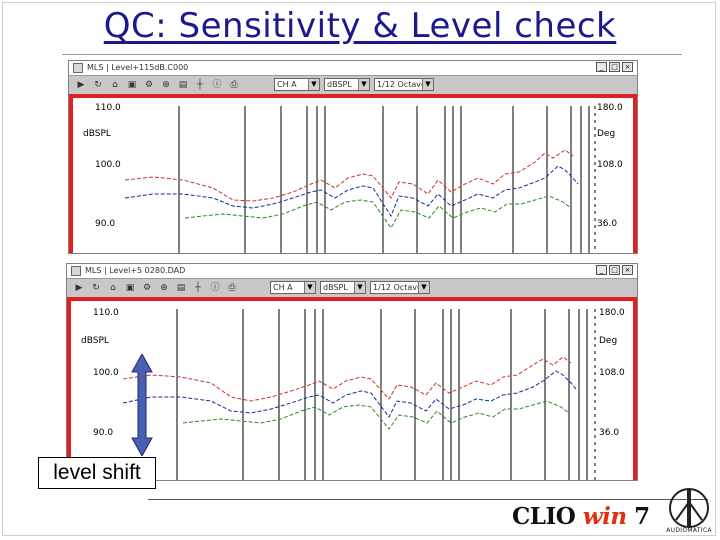 This screenshot has width=720, height=540. Describe the element at coordinates (352, 271) in the screenshot. I see `window-titlebar: MLS | Level+5 0280.DAD _ □ ×` at that location.